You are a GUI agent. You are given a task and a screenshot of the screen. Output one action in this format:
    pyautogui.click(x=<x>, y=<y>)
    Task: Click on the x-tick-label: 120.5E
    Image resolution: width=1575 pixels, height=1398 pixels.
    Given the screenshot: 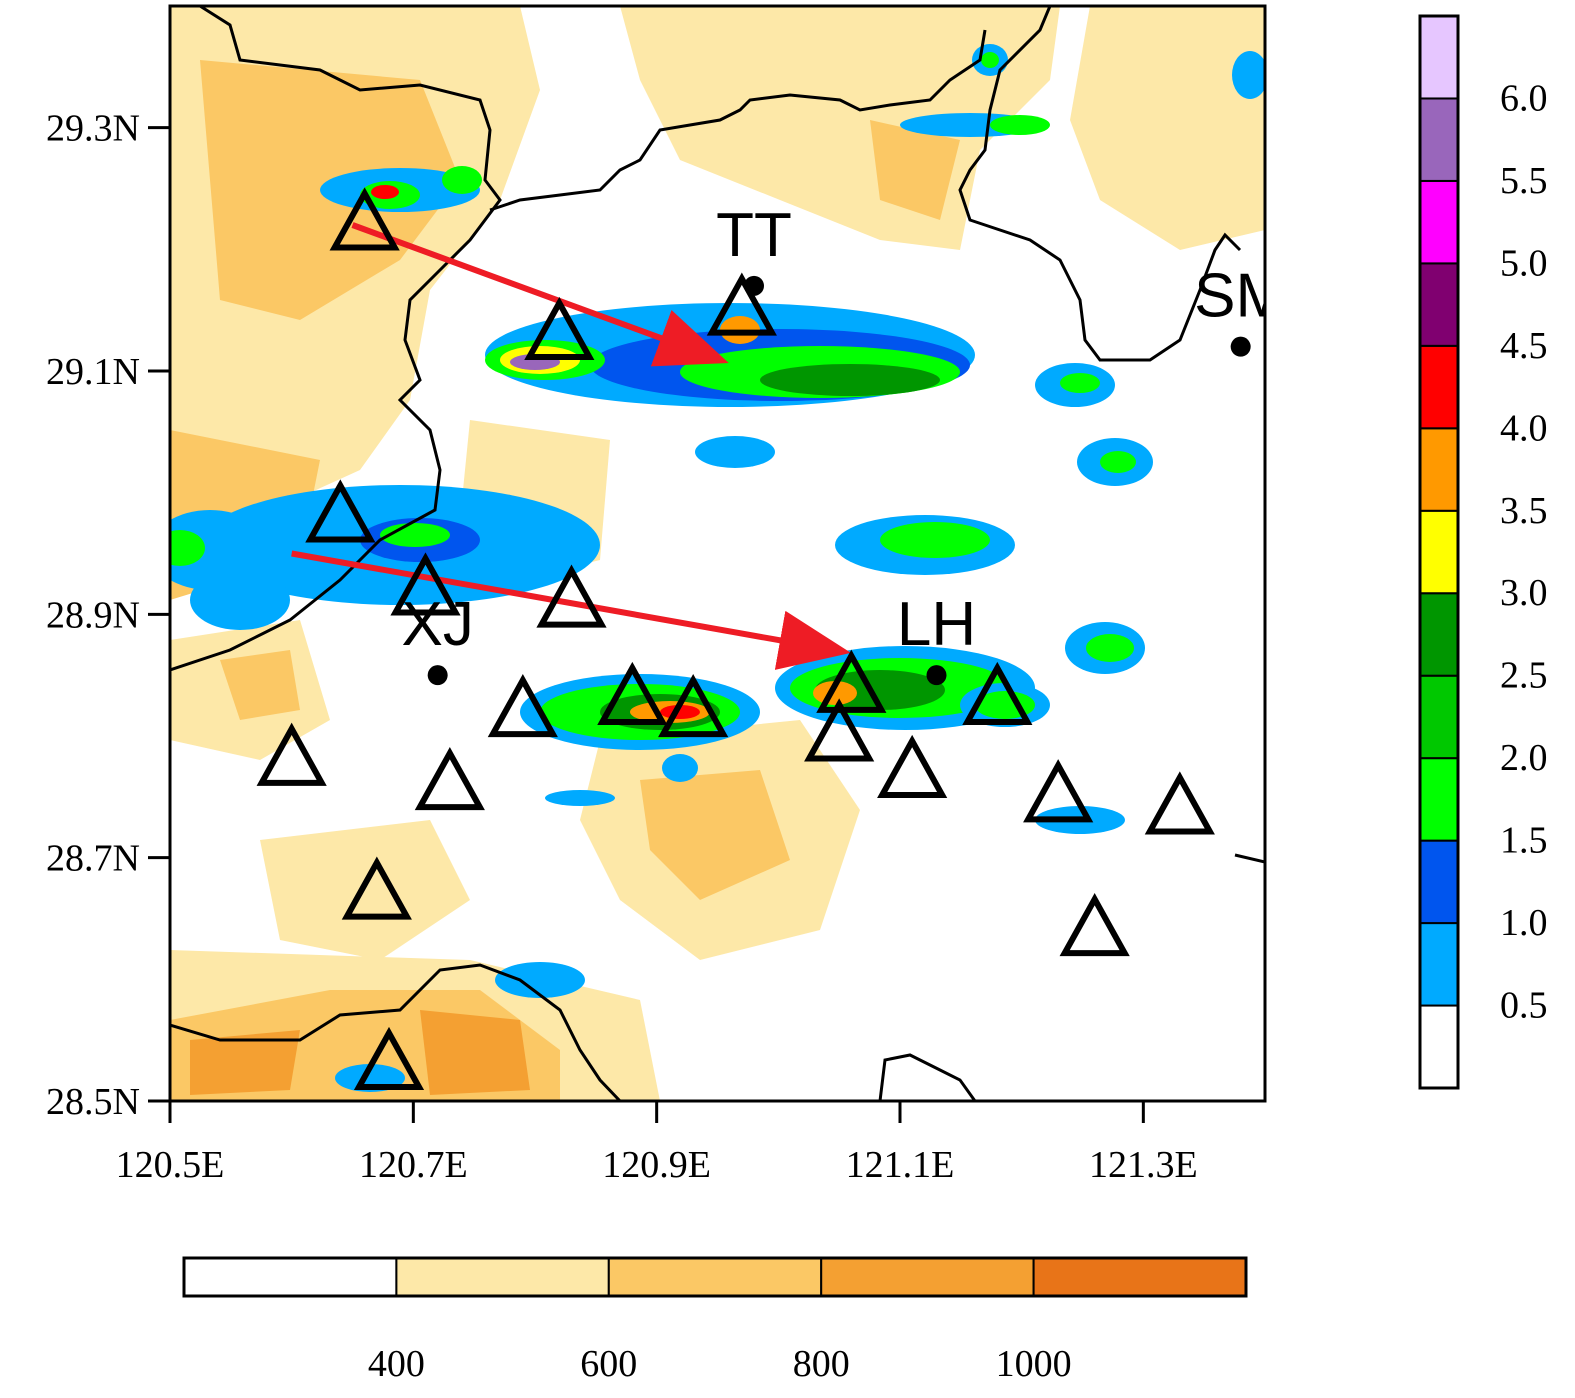 What is the action you would take?
    pyautogui.click(x=170, y=1165)
    